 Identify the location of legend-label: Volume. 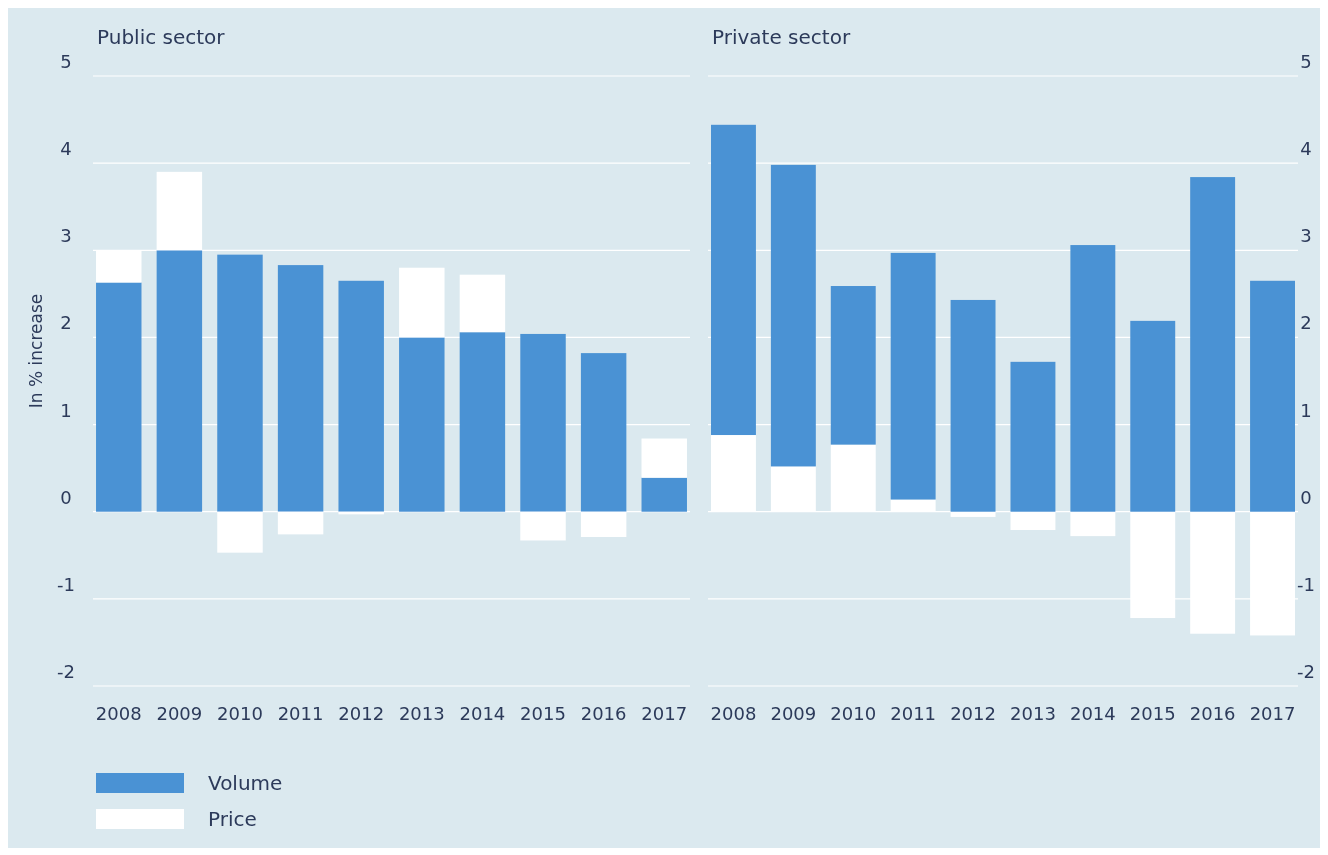
(245, 783).